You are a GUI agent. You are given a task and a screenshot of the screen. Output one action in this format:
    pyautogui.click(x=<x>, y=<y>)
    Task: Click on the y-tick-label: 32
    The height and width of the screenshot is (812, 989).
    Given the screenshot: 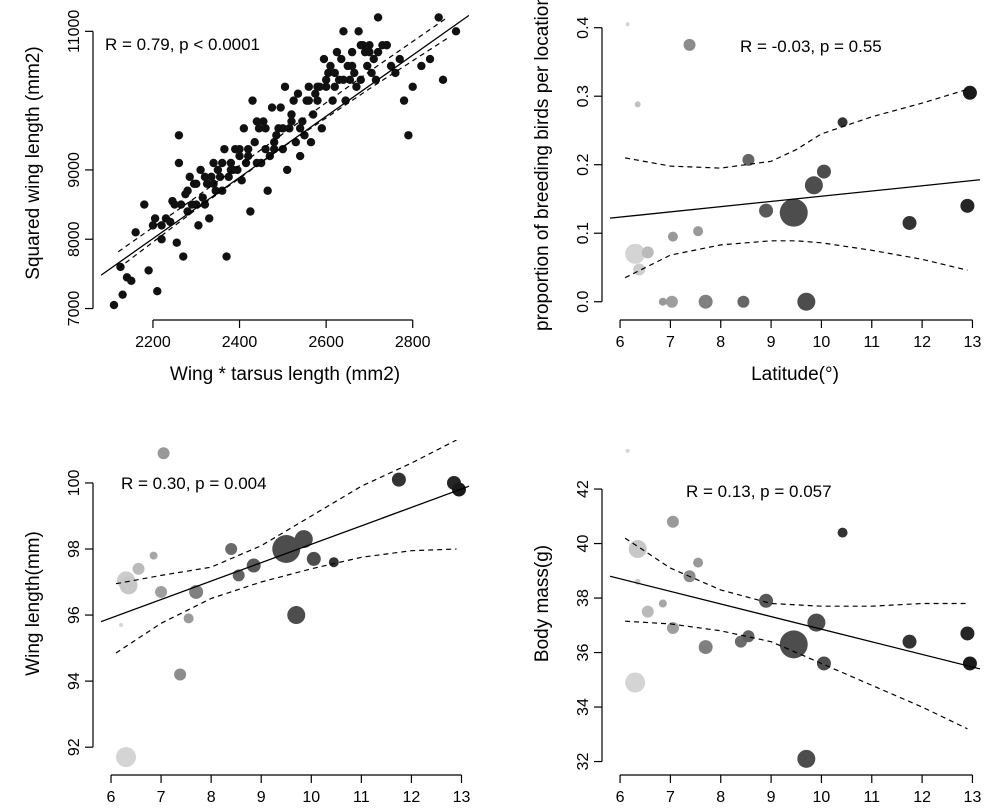 What is the action you would take?
    pyautogui.click(x=583, y=762)
    